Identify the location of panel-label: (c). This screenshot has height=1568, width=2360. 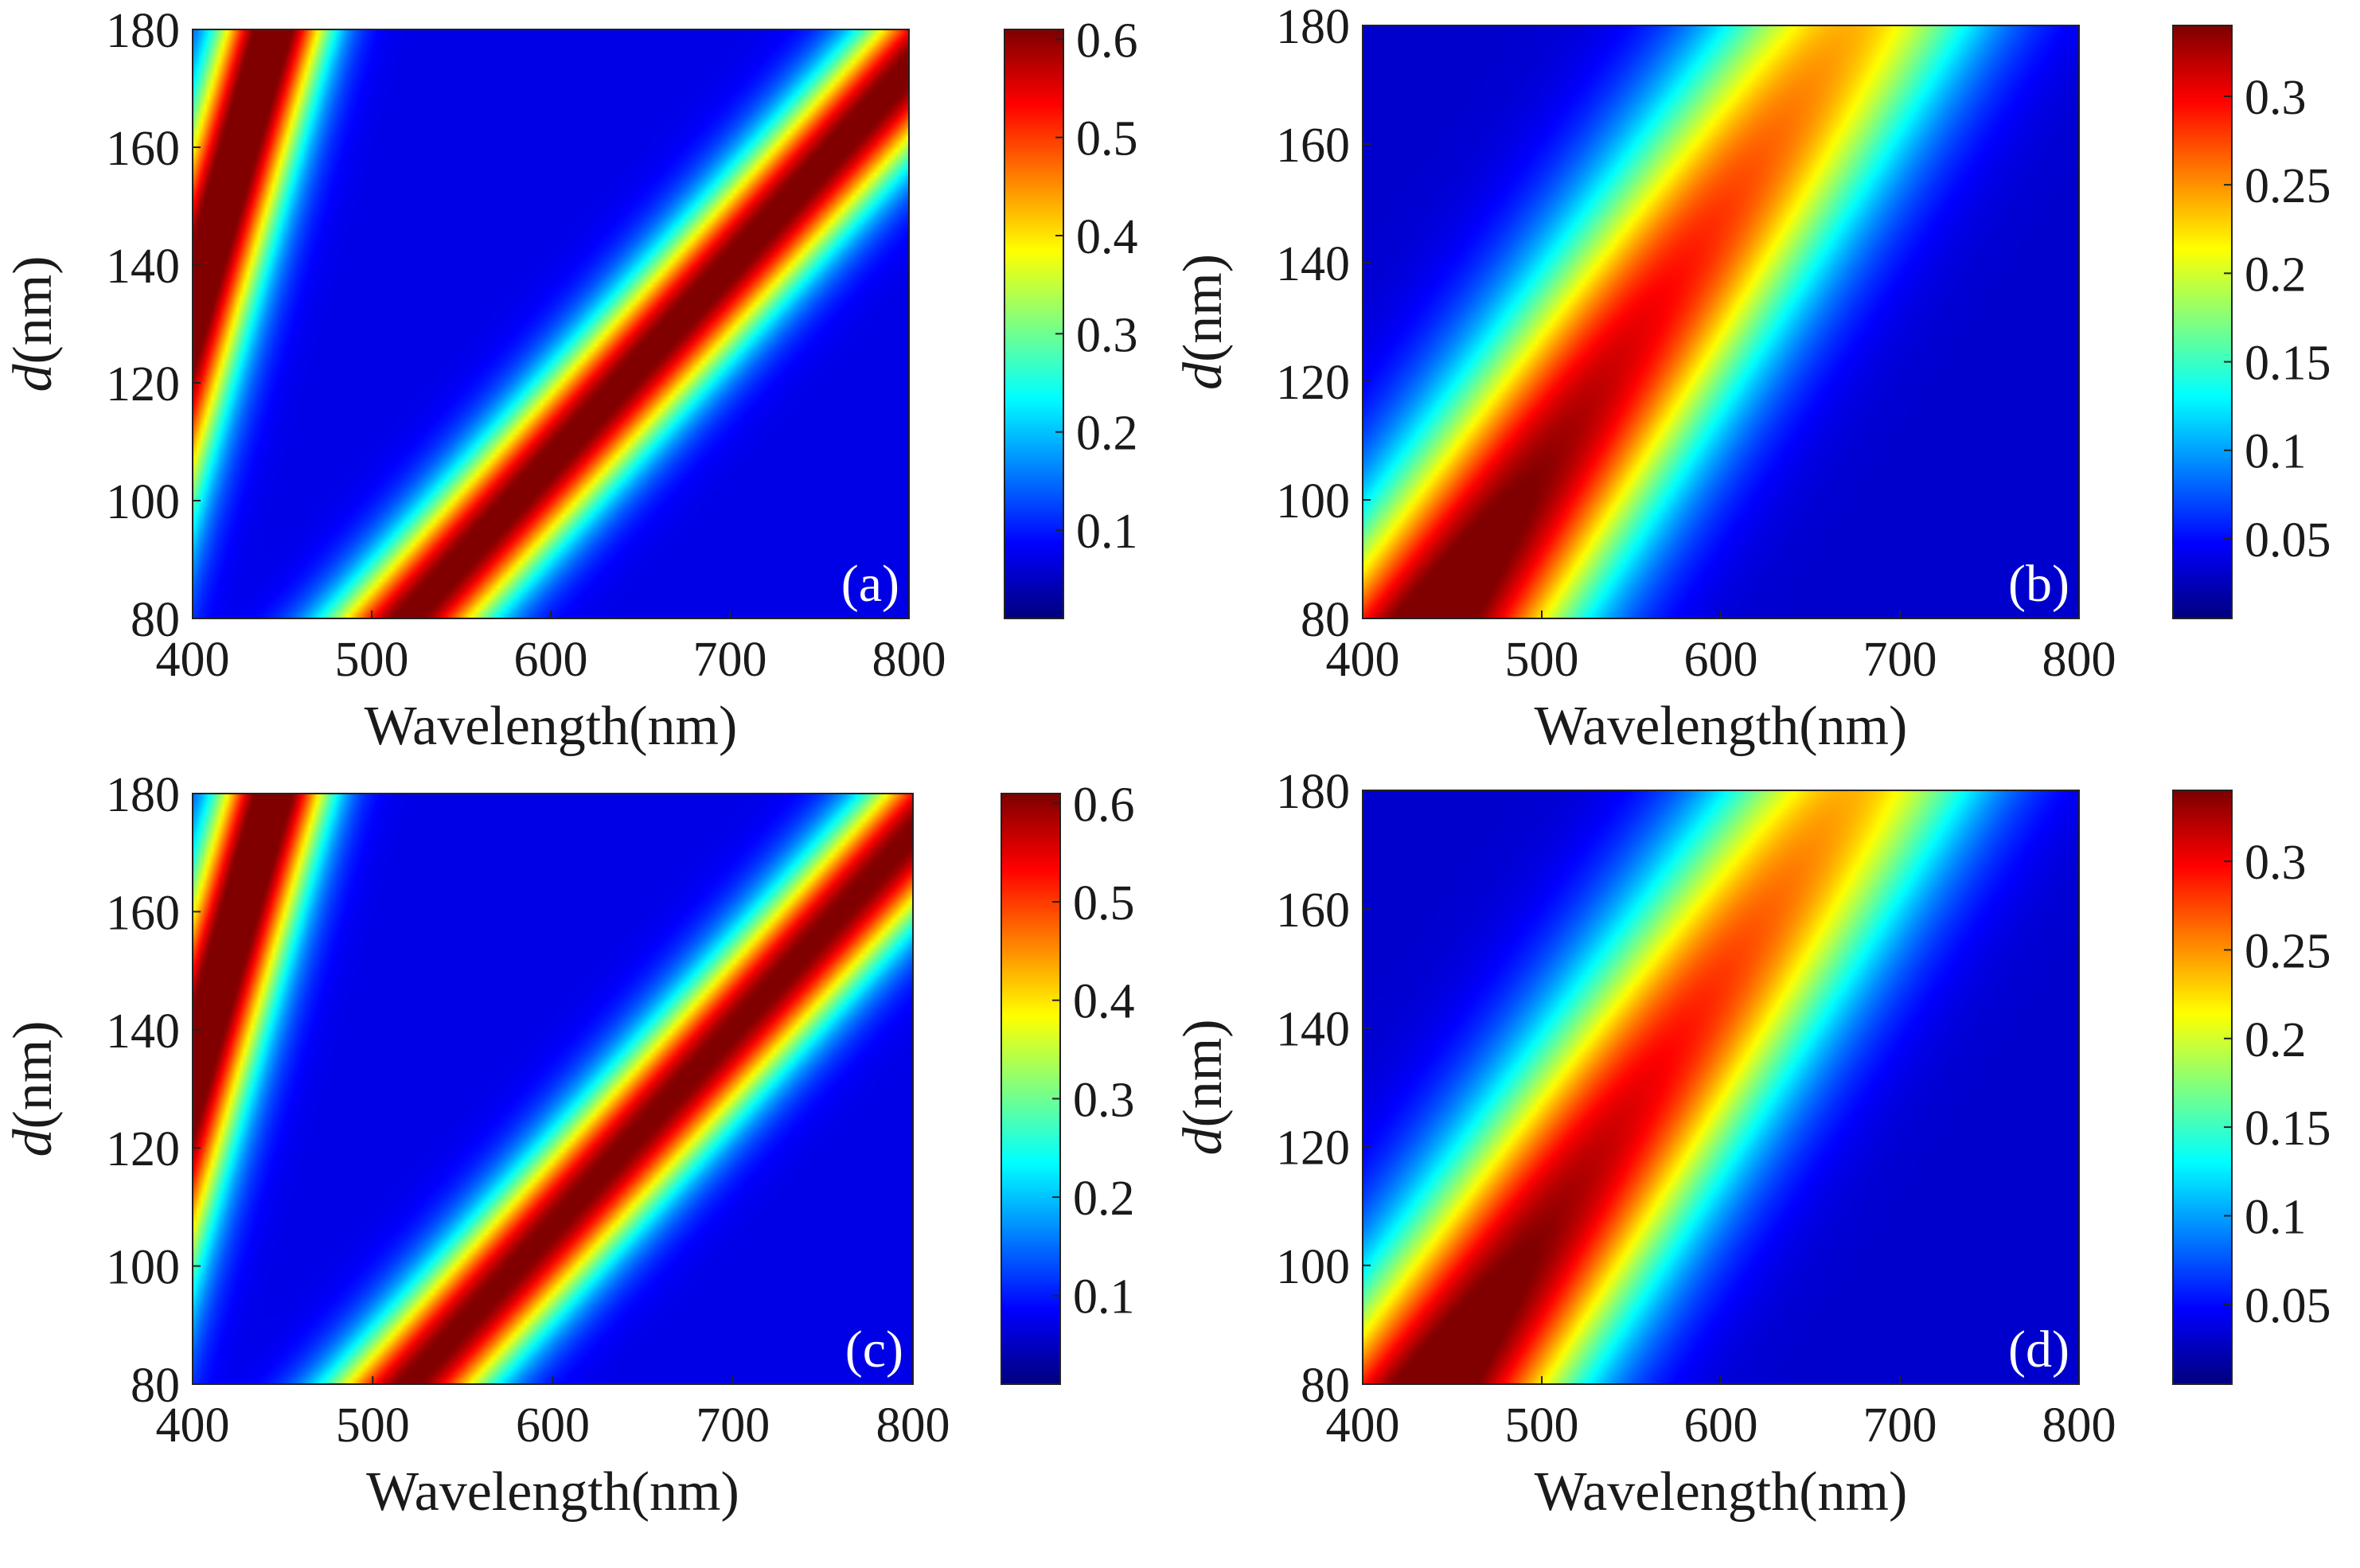
(874, 1349).